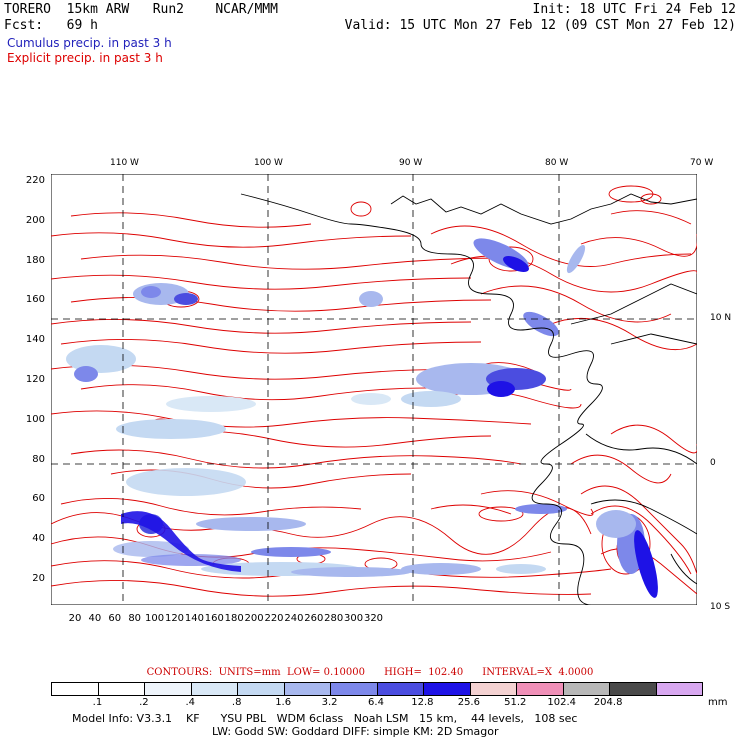  What do you see at coordinates (422, 702) in the screenshot?
I see `colorbar-label: 12.8` at bounding box center [422, 702].